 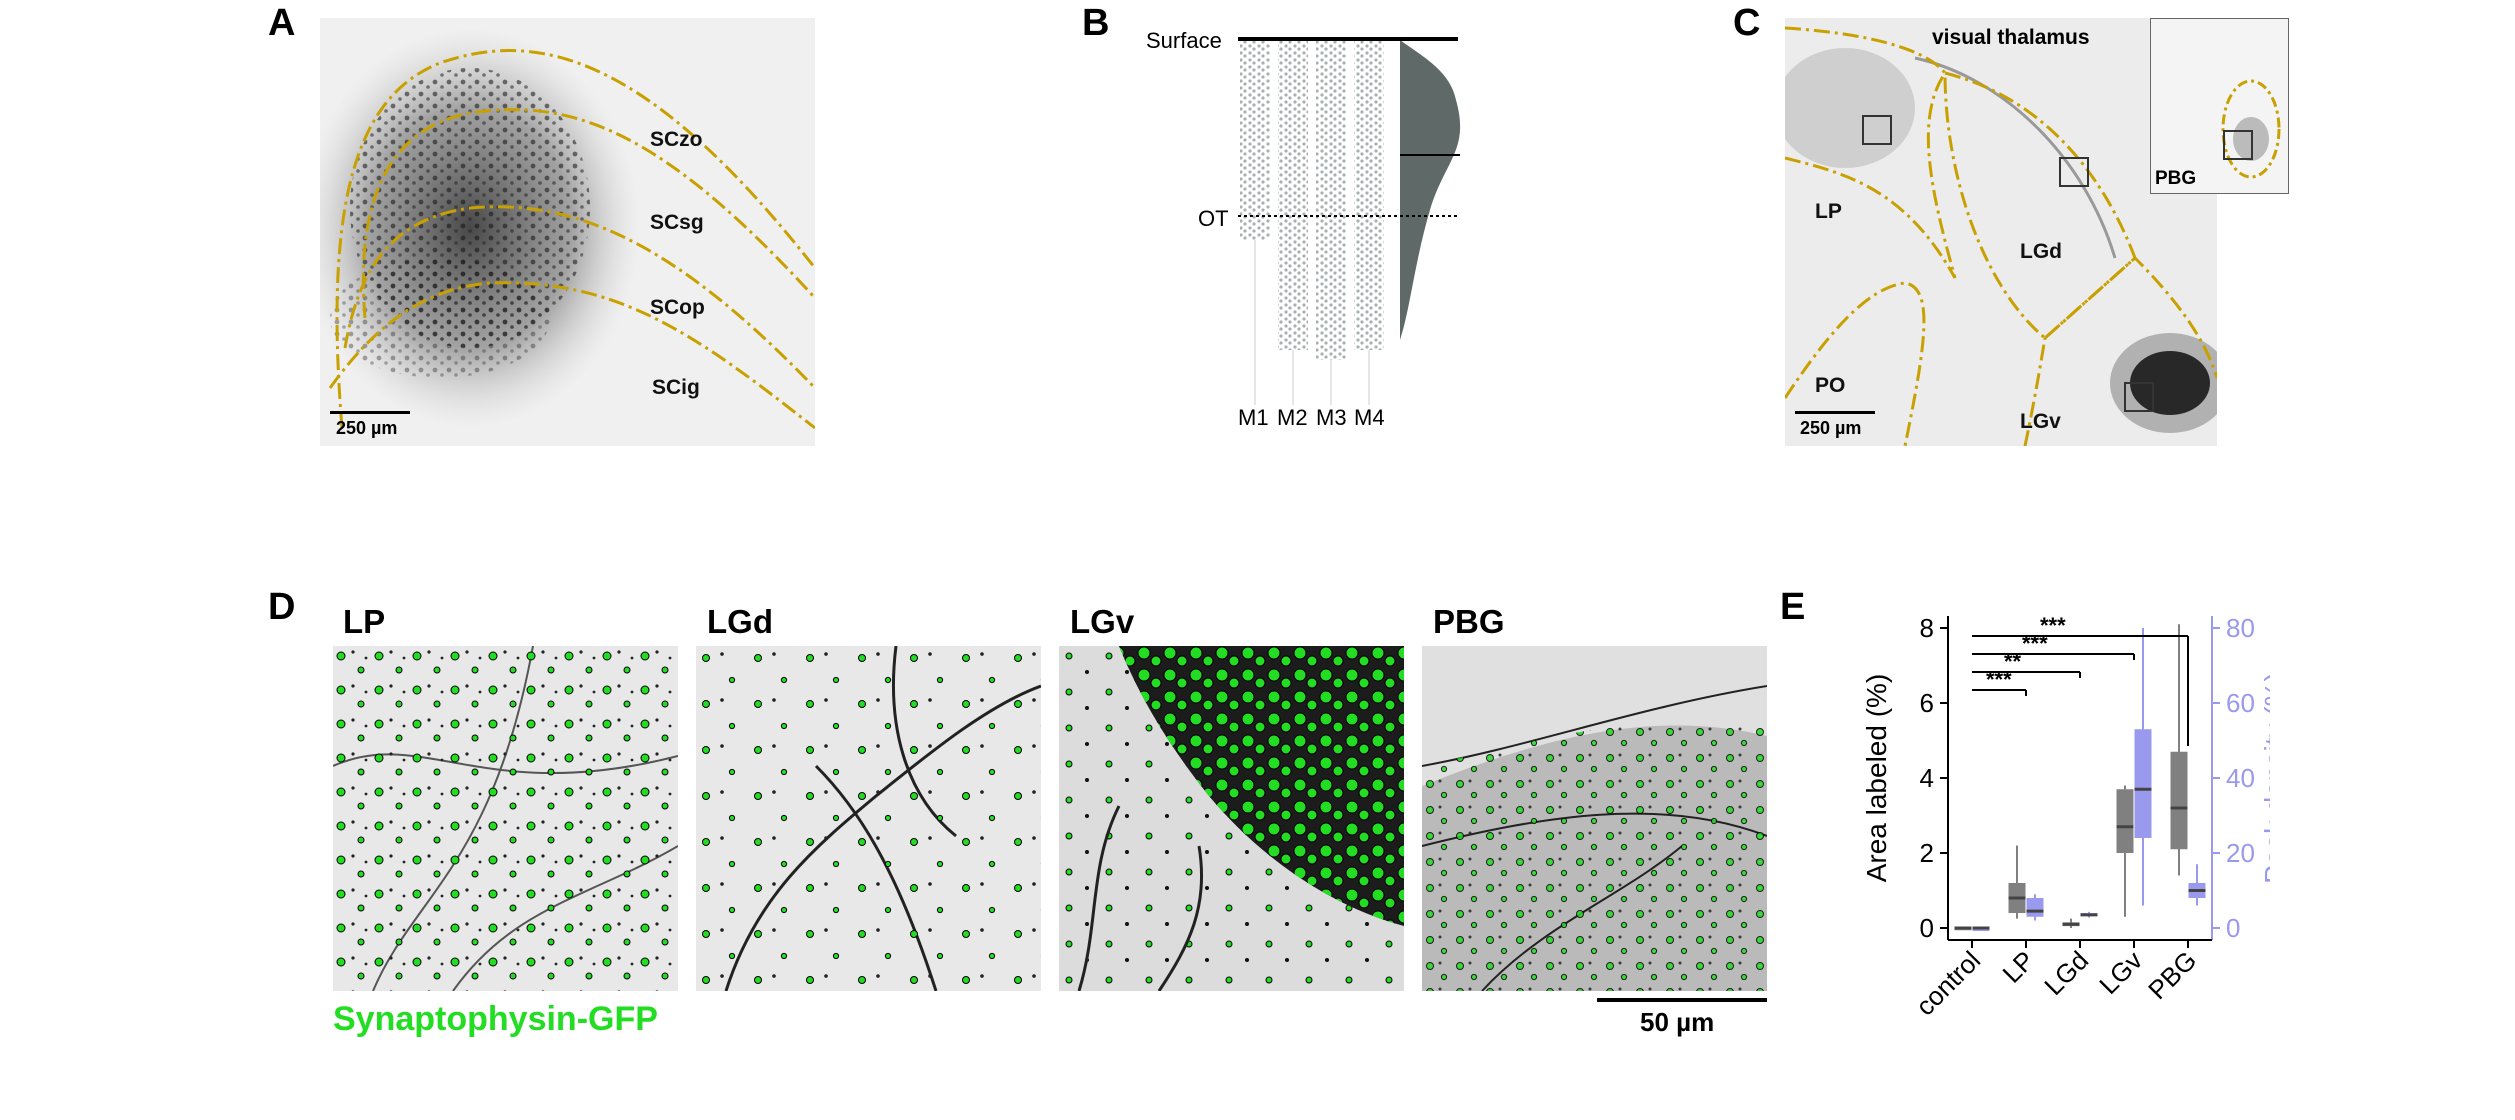 I want to click on mouse-m4-cloud, so click(x=1369, y=195).